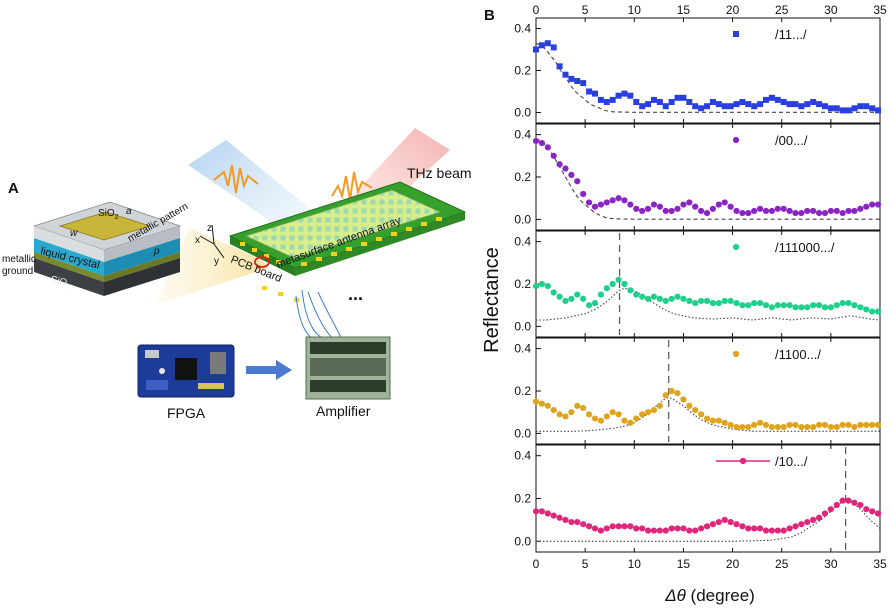 The width and height of the screenshot is (893, 610). What do you see at coordinates (186, 371) in the screenshot?
I see `fpga-board` at bounding box center [186, 371].